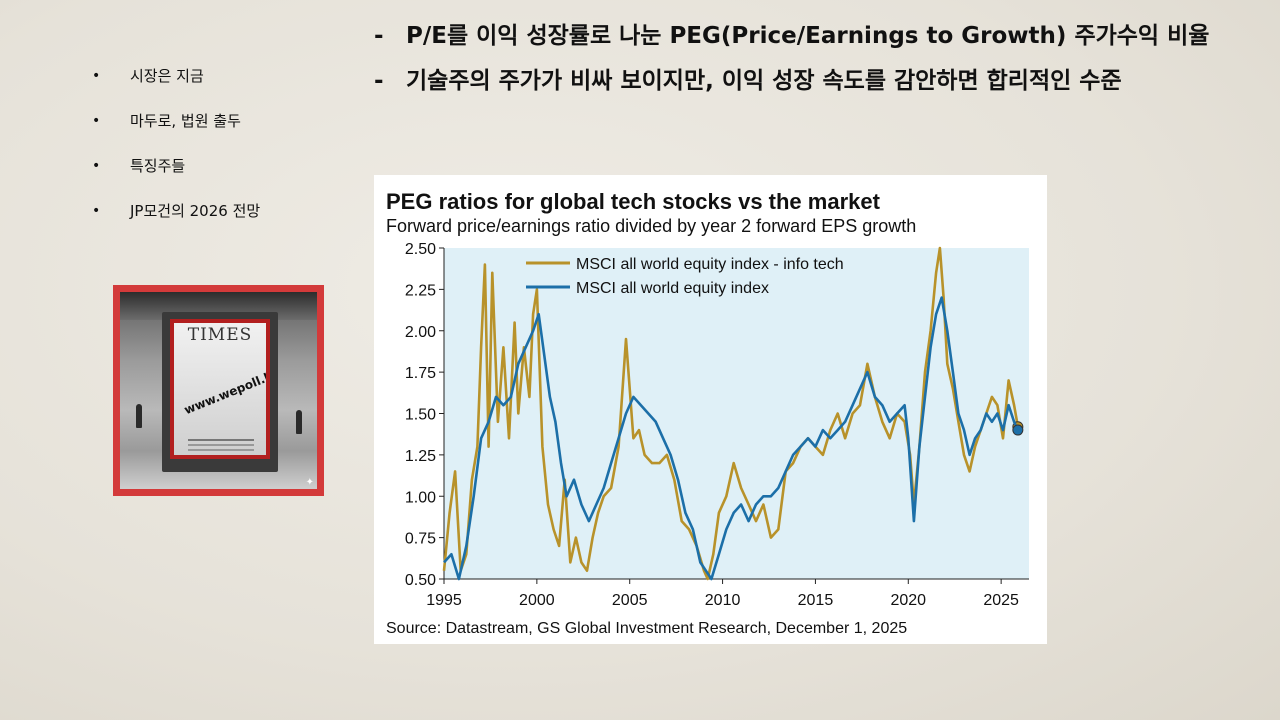  What do you see at coordinates (420, 290) in the screenshot?
I see `y-tick-label: 2.25` at bounding box center [420, 290].